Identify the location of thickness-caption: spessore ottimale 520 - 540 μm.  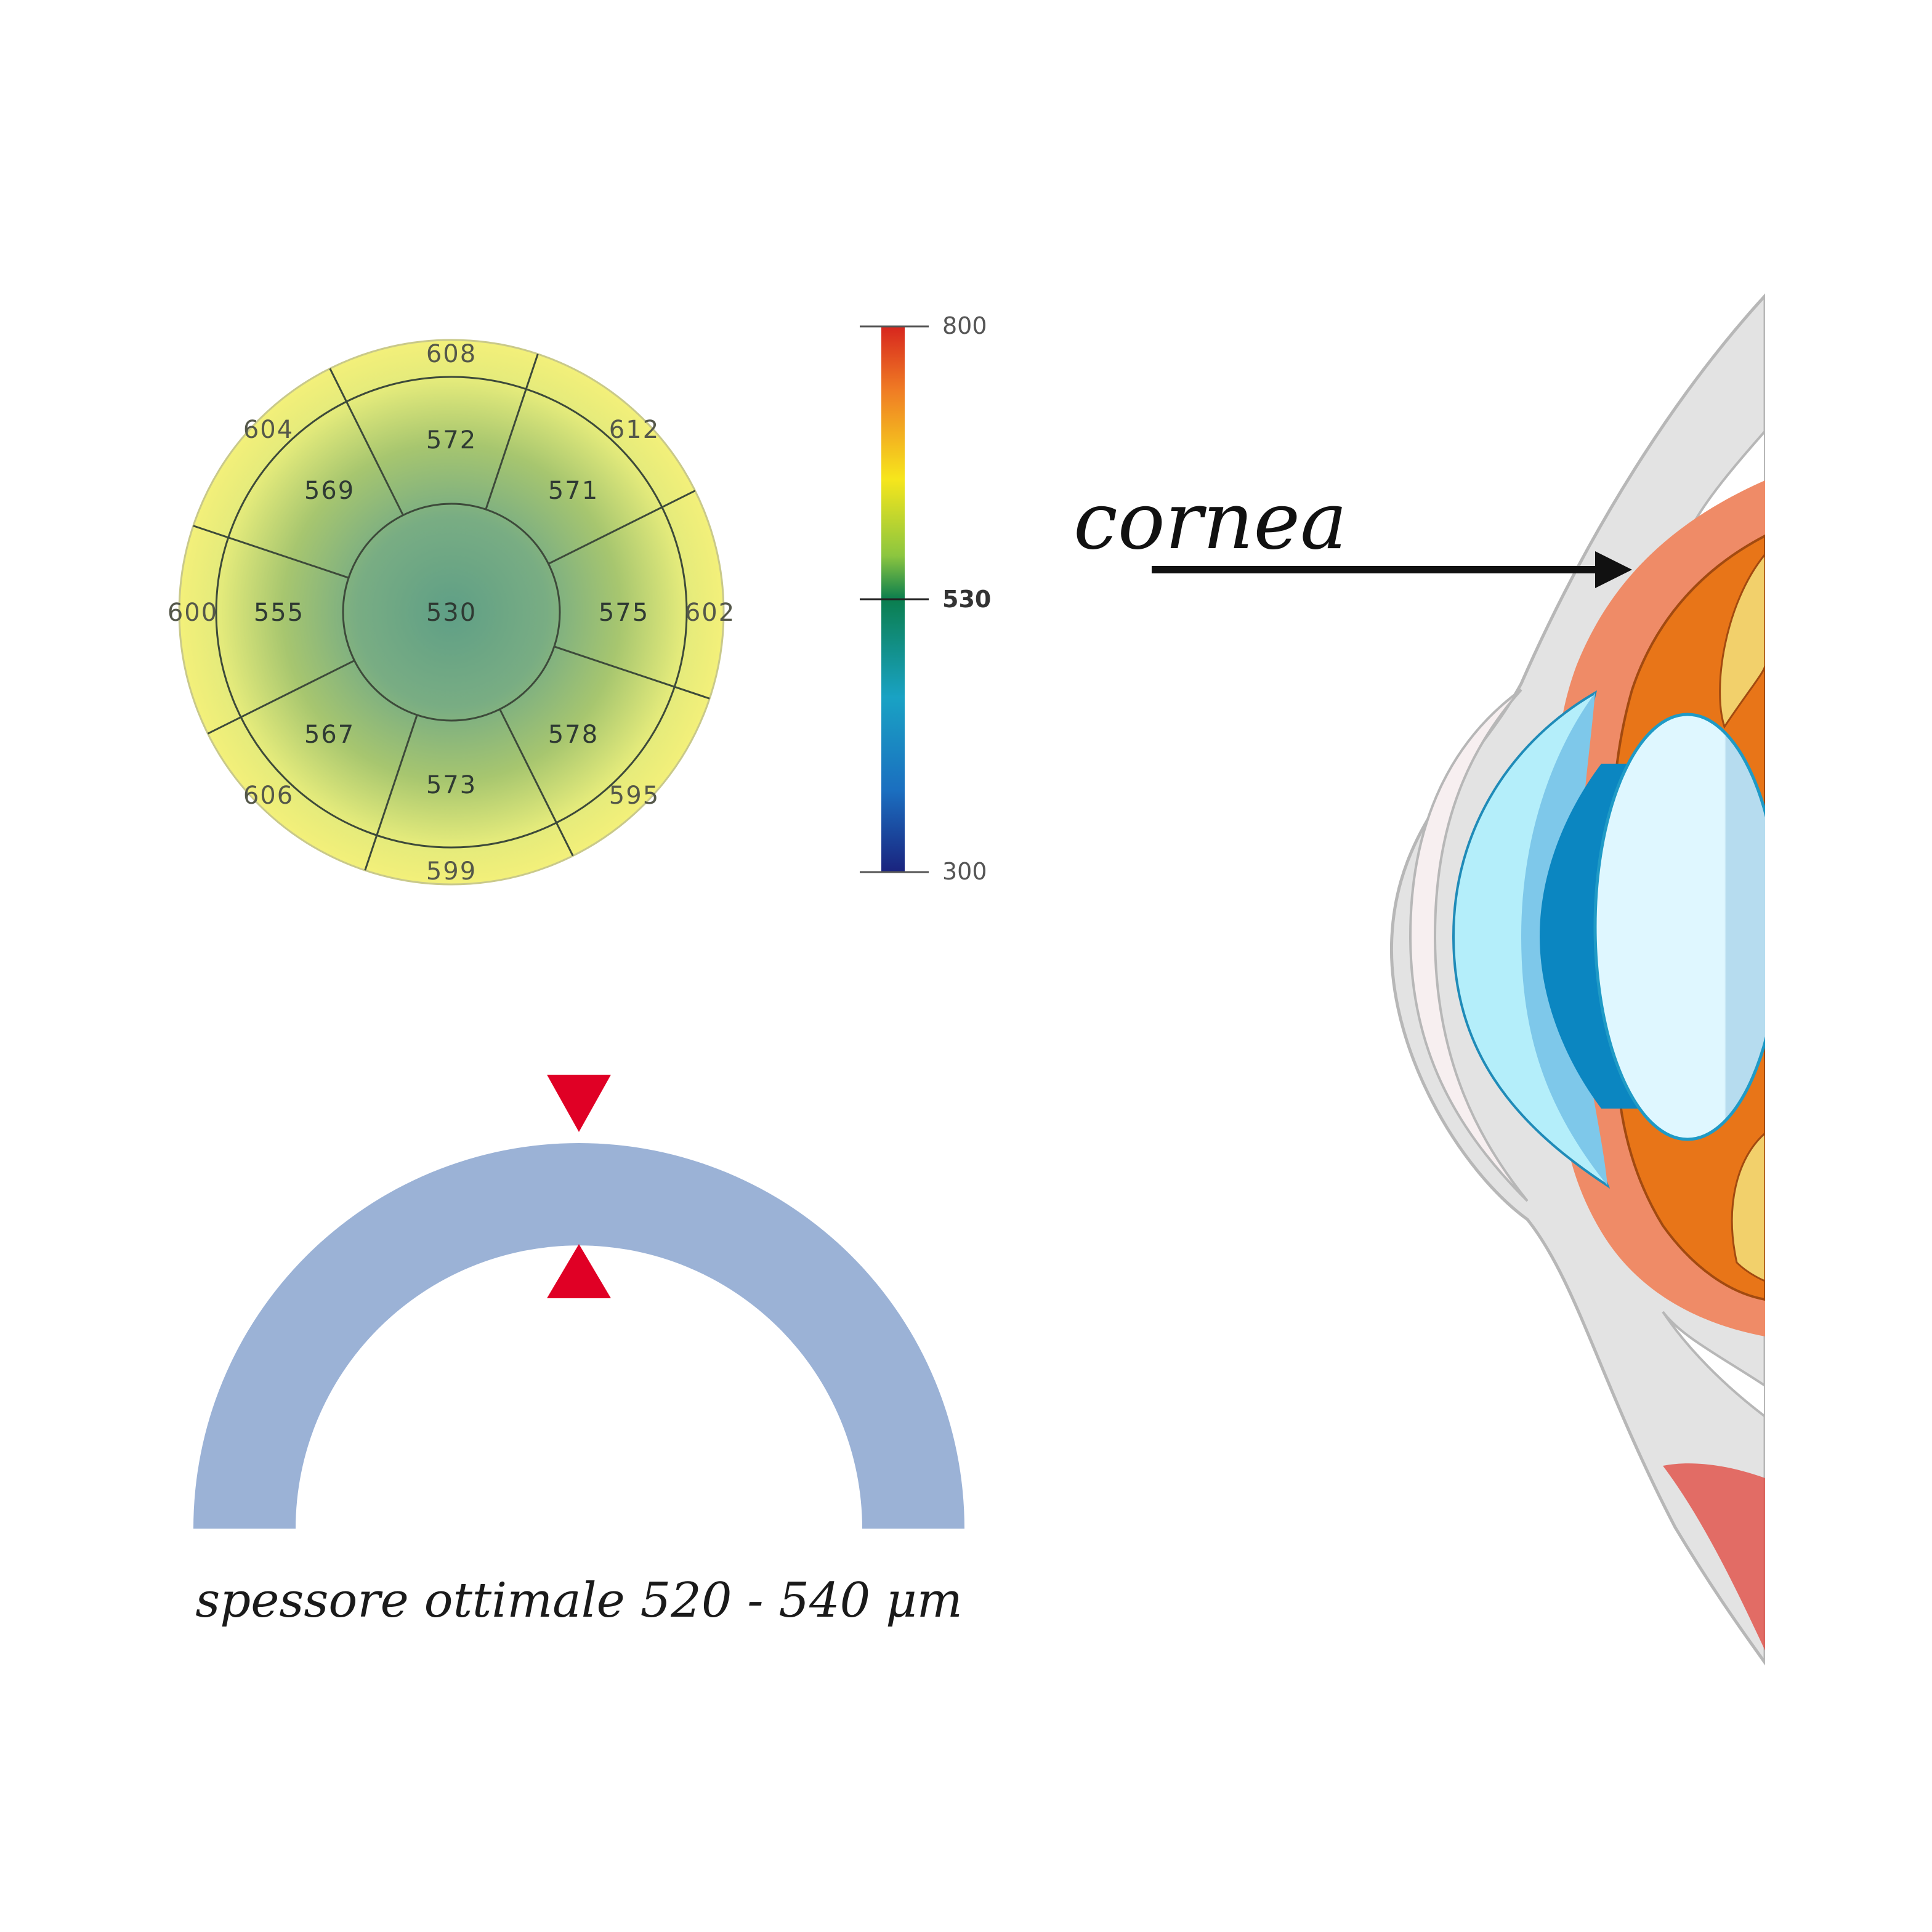
(579, 1600).